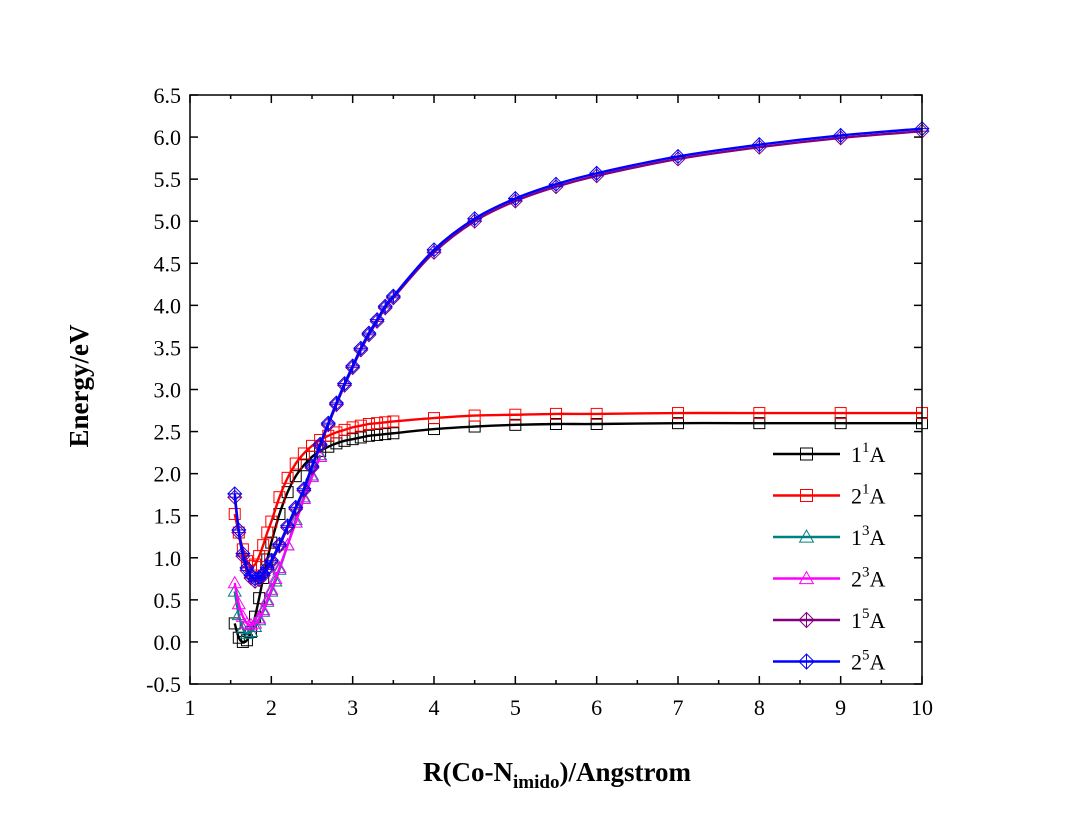 The image size is (1072, 821). Describe the element at coordinates (352, 707) in the screenshot. I see `x-tick-label: 3` at that location.